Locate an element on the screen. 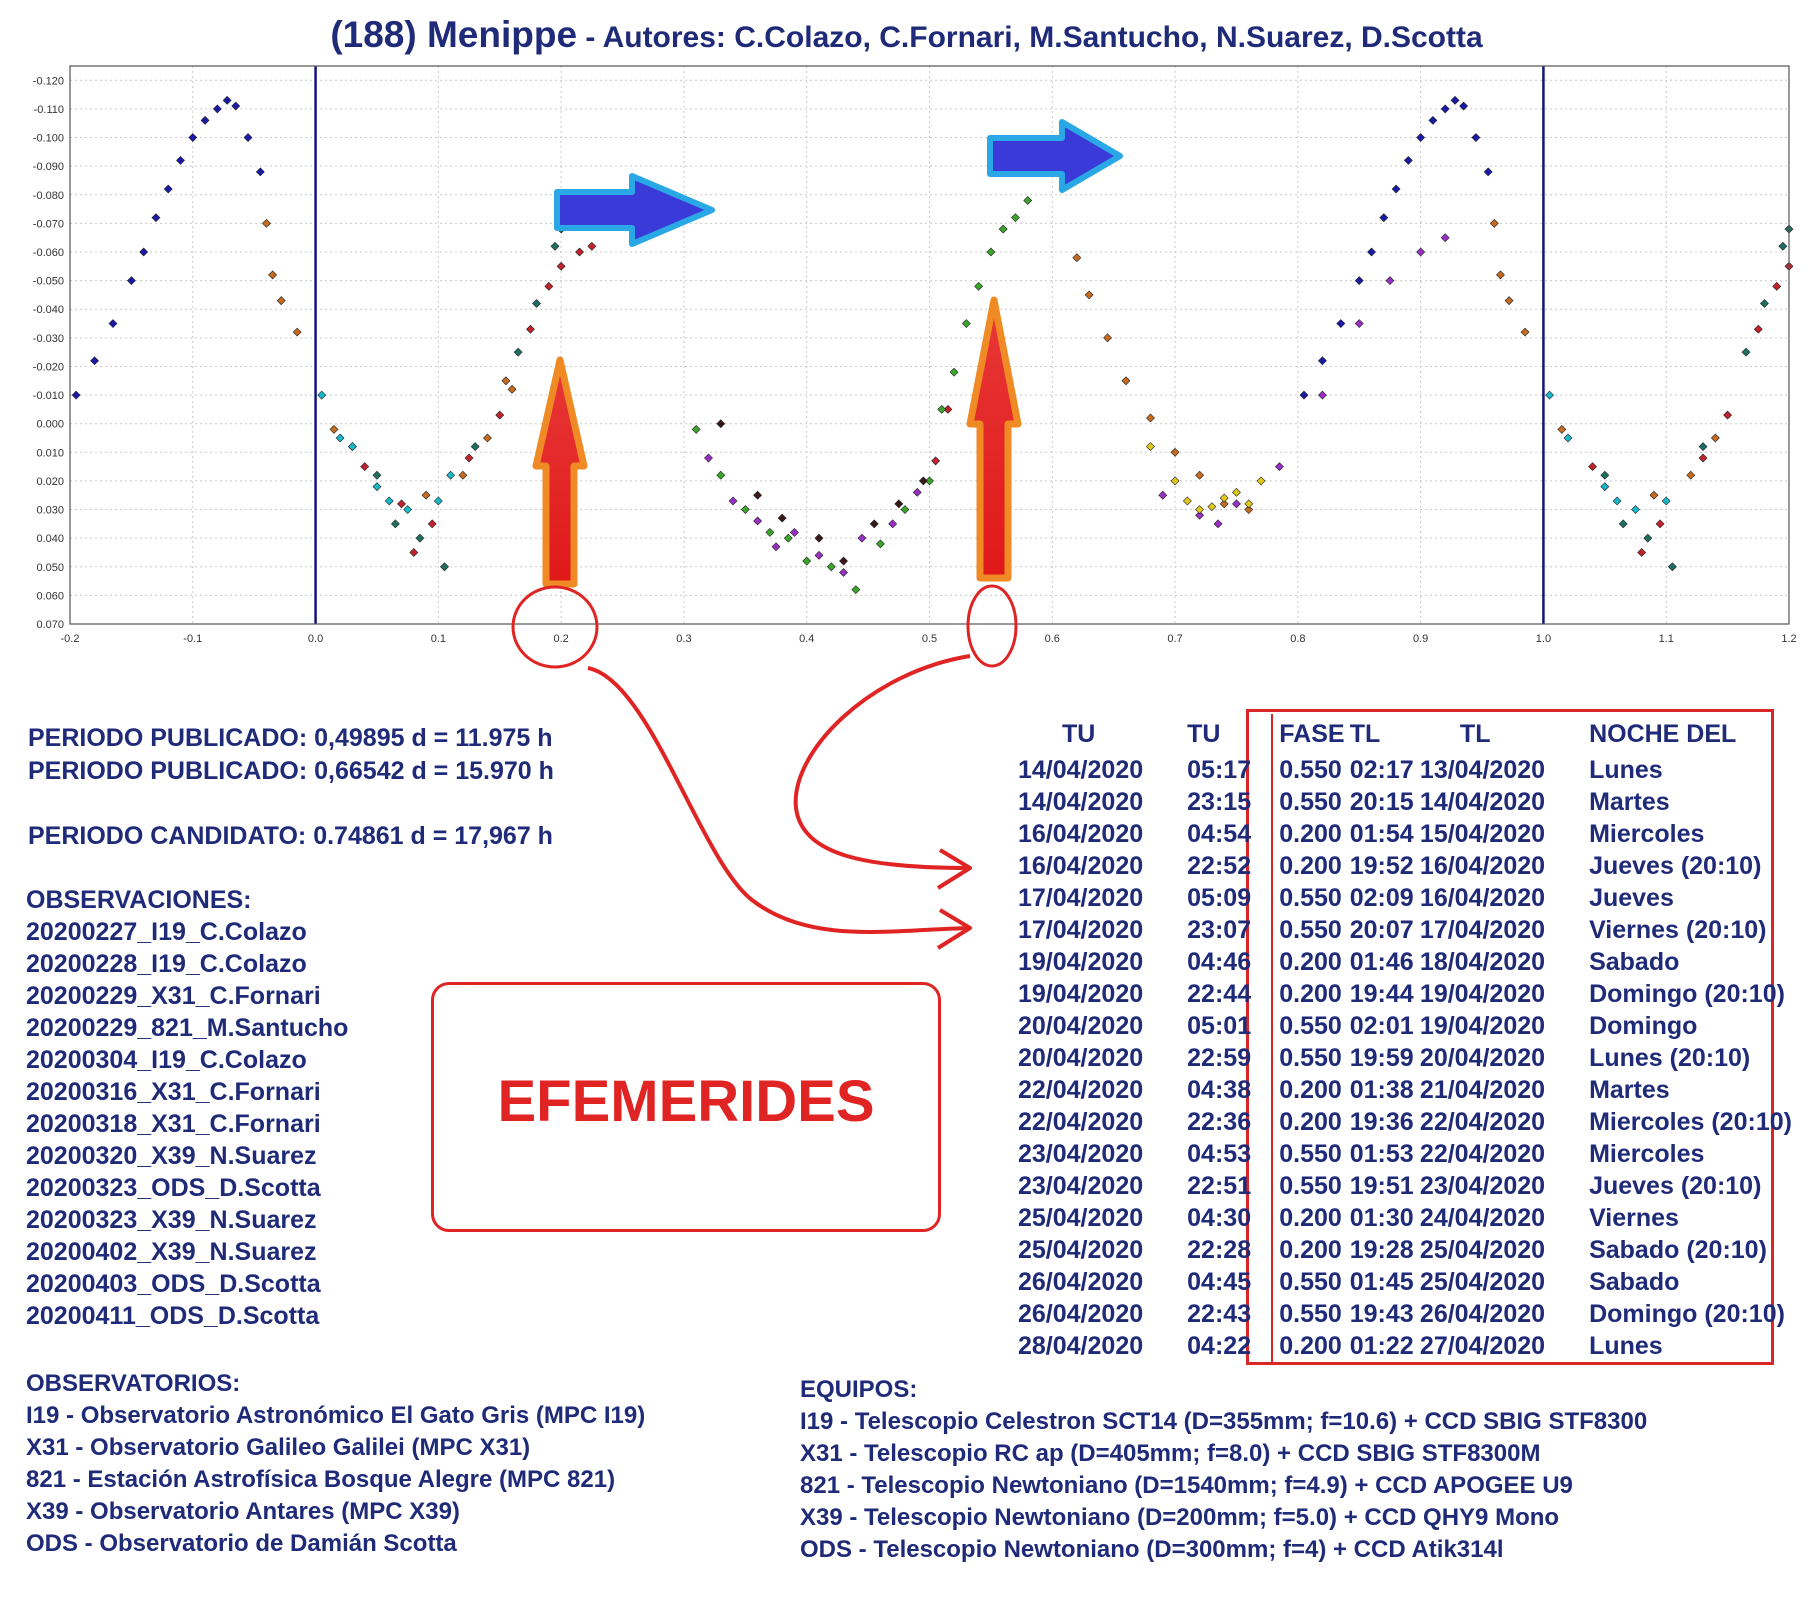  ephemeris-cell: 19:44 is located at coordinates (1381, 993).